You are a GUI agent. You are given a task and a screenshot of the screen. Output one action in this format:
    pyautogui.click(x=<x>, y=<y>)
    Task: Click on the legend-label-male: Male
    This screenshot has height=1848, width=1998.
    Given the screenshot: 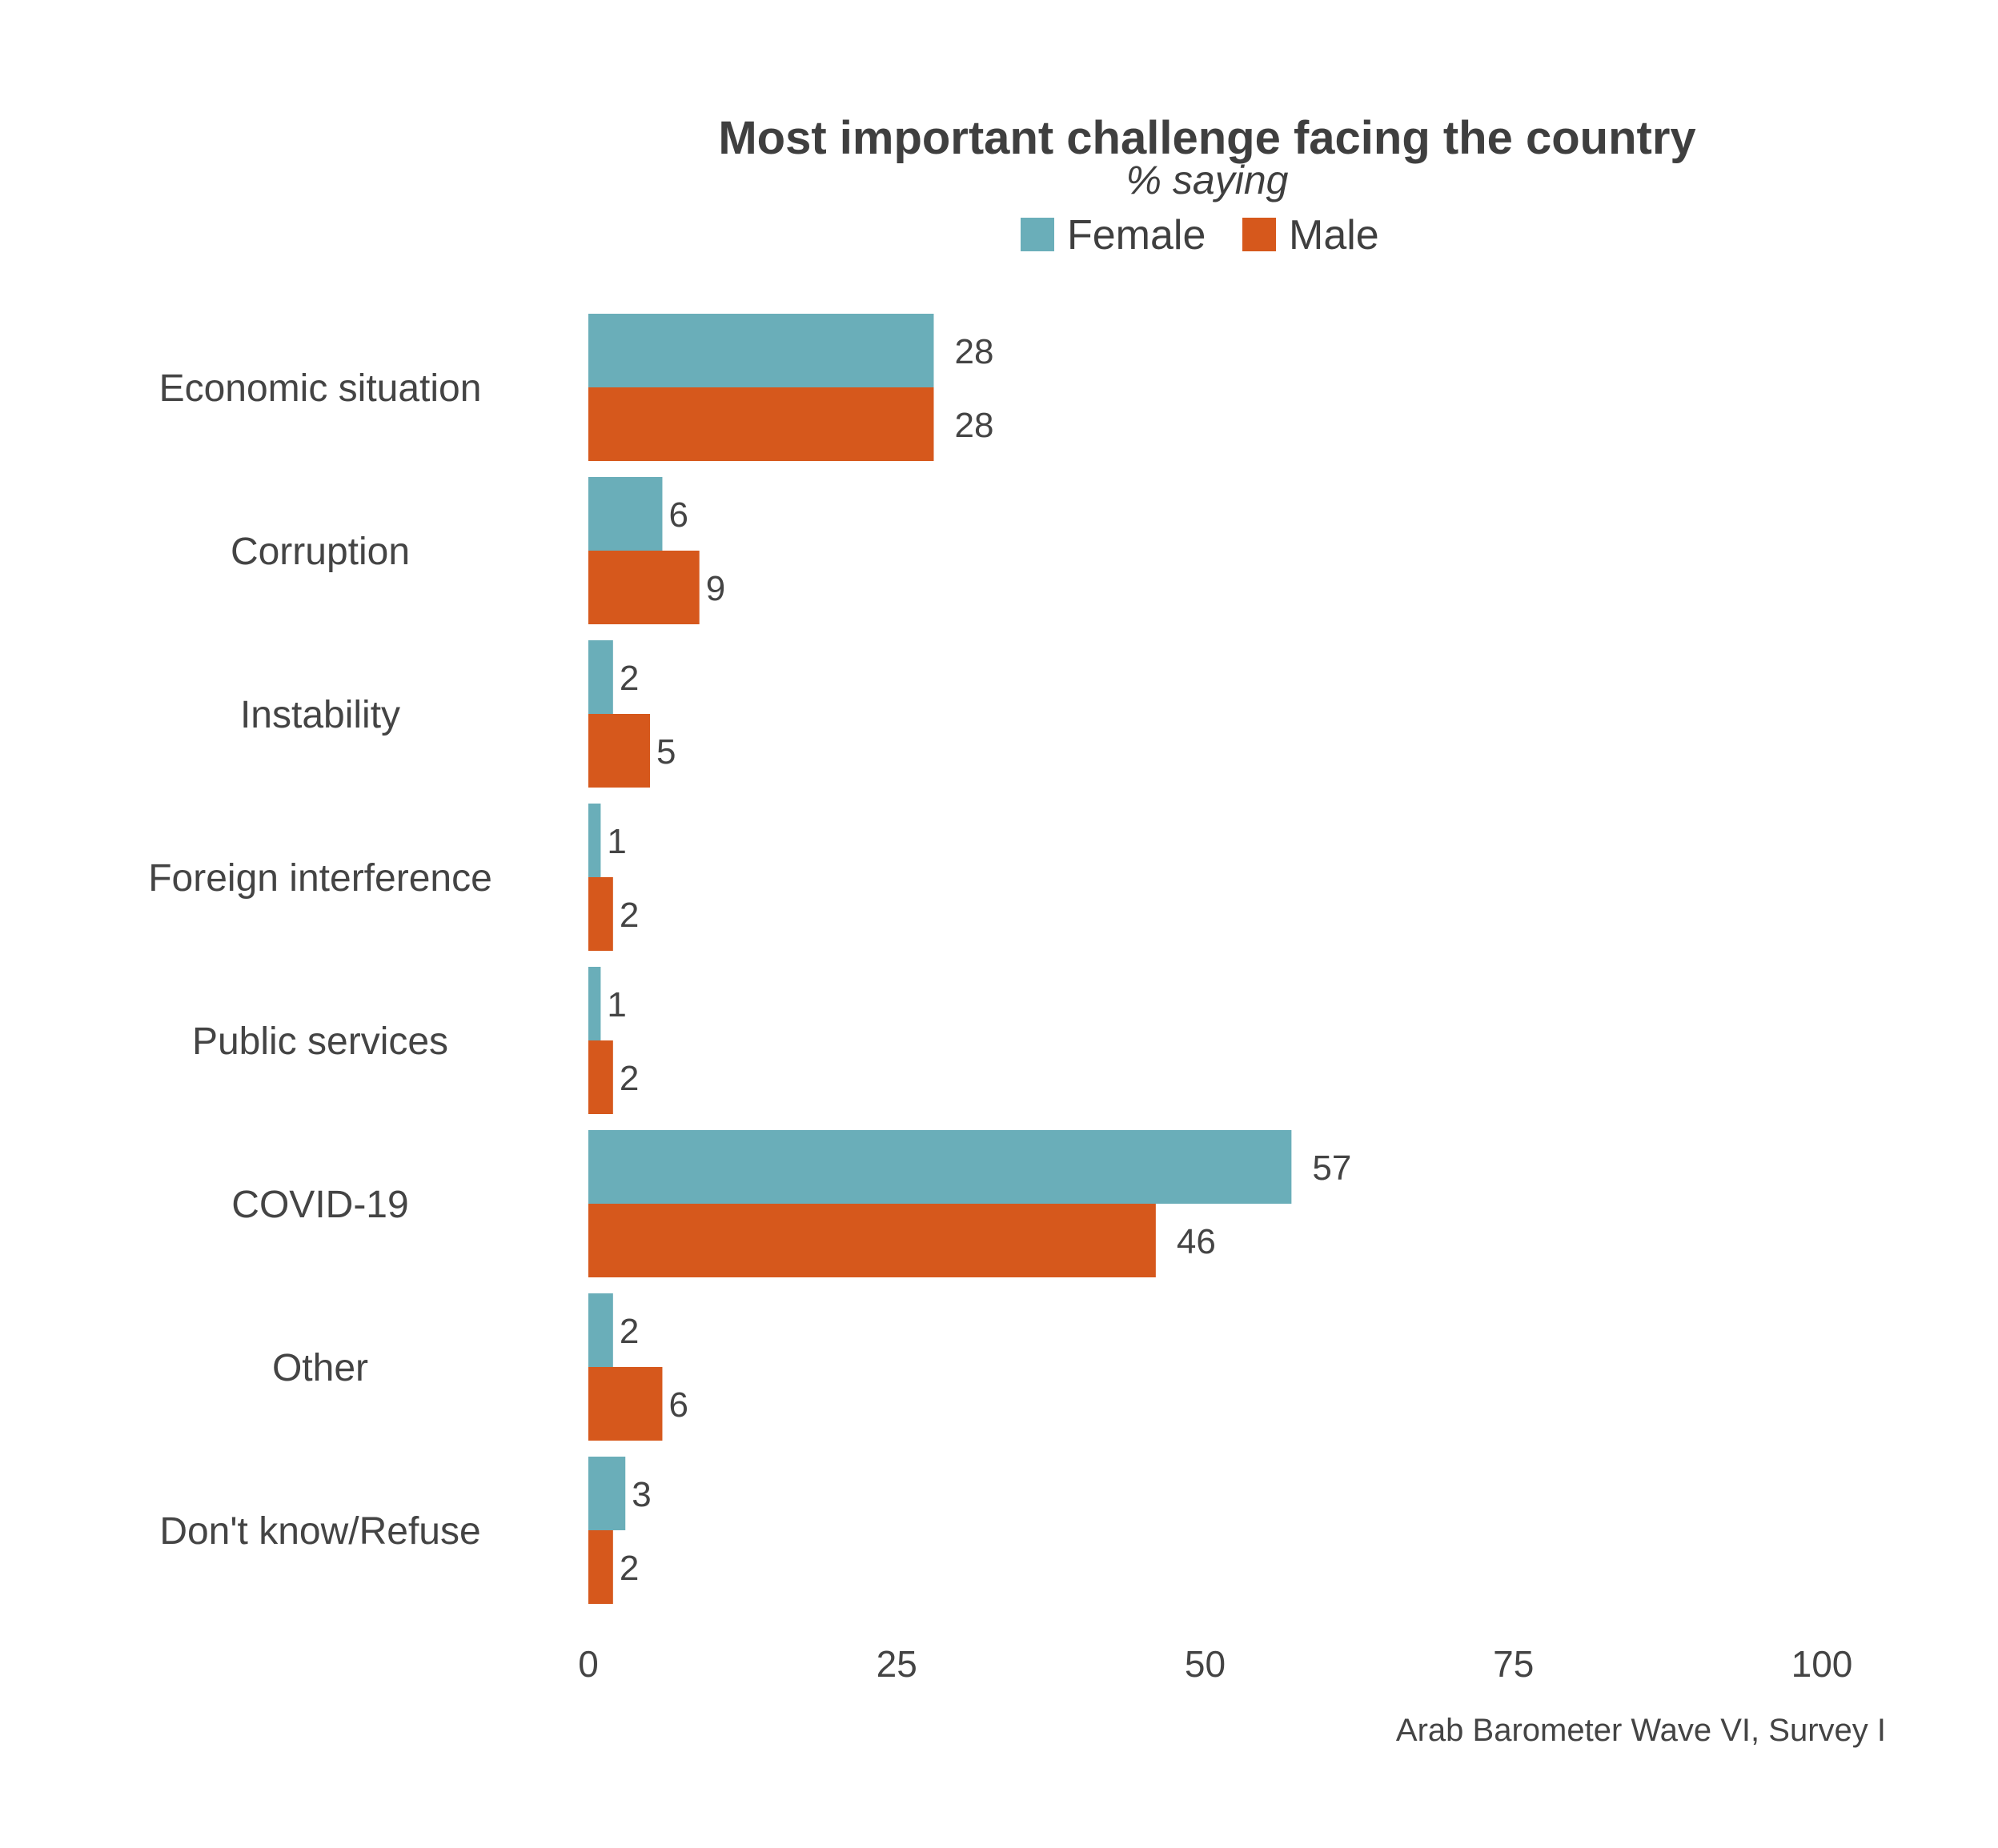 What is the action you would take?
    pyautogui.click(x=1334, y=235)
    